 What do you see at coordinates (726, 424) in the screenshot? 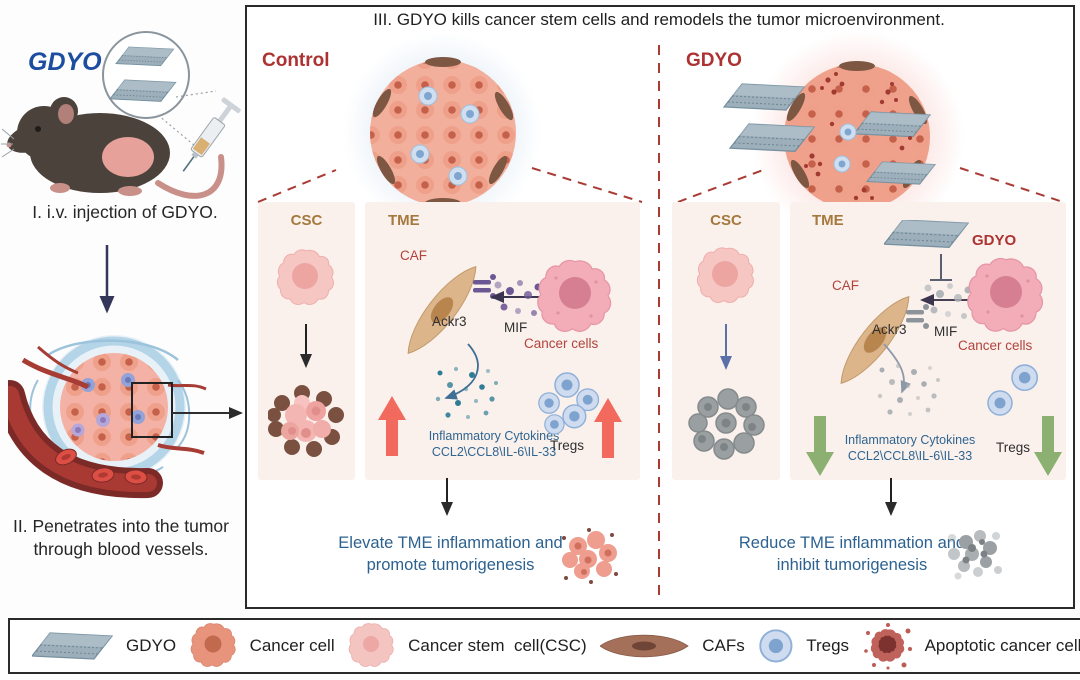
I see `gdyo-dead-csc-mass` at bounding box center [726, 424].